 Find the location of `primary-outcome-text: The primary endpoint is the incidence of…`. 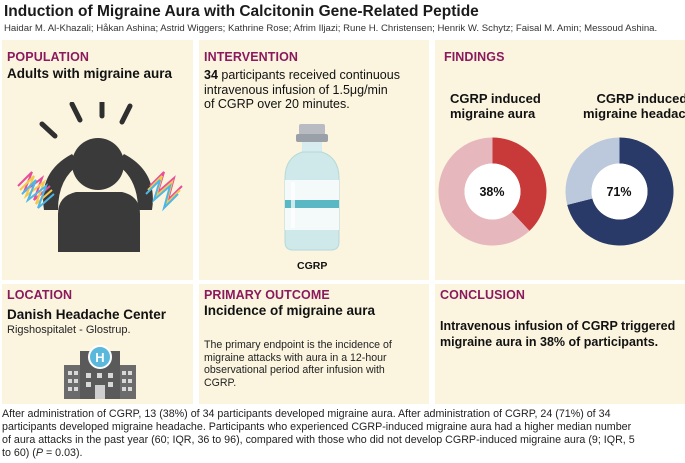

primary-outcome-text: The primary endpoint is the incidence of… is located at coordinates (298, 364).